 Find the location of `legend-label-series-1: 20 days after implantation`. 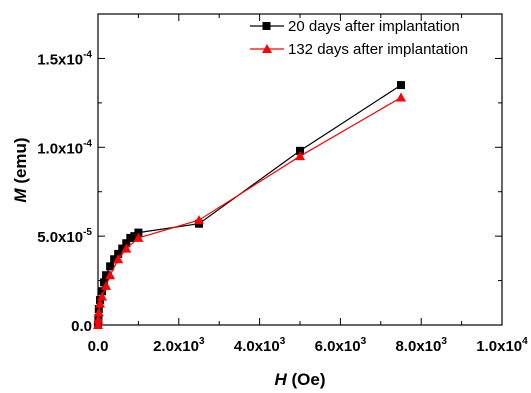

legend-label-series-1: 20 days after implantation is located at coordinates (374, 26).